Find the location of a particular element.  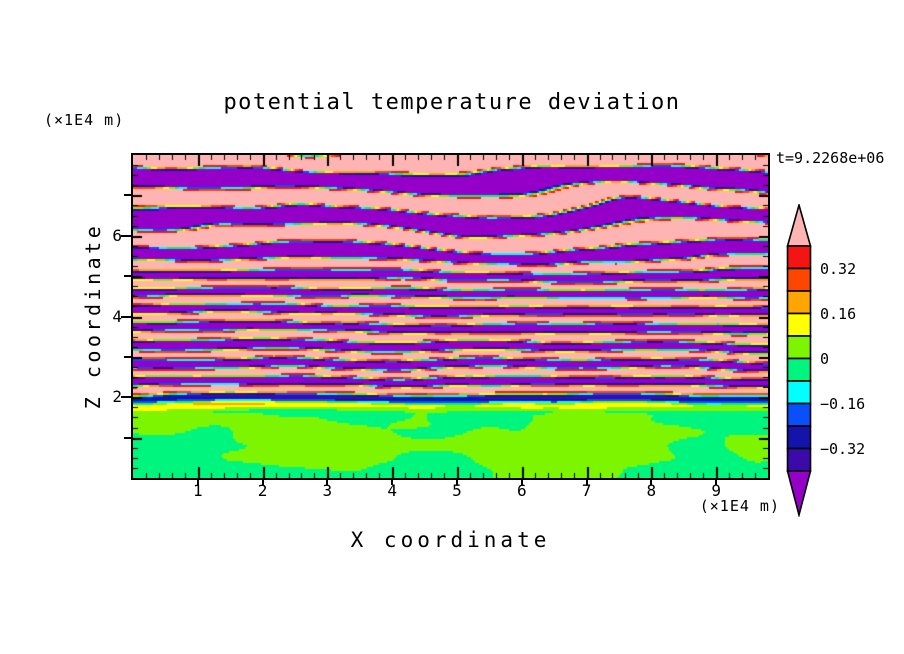

colorbar-tick-label: −0.32 is located at coordinates (843, 448).